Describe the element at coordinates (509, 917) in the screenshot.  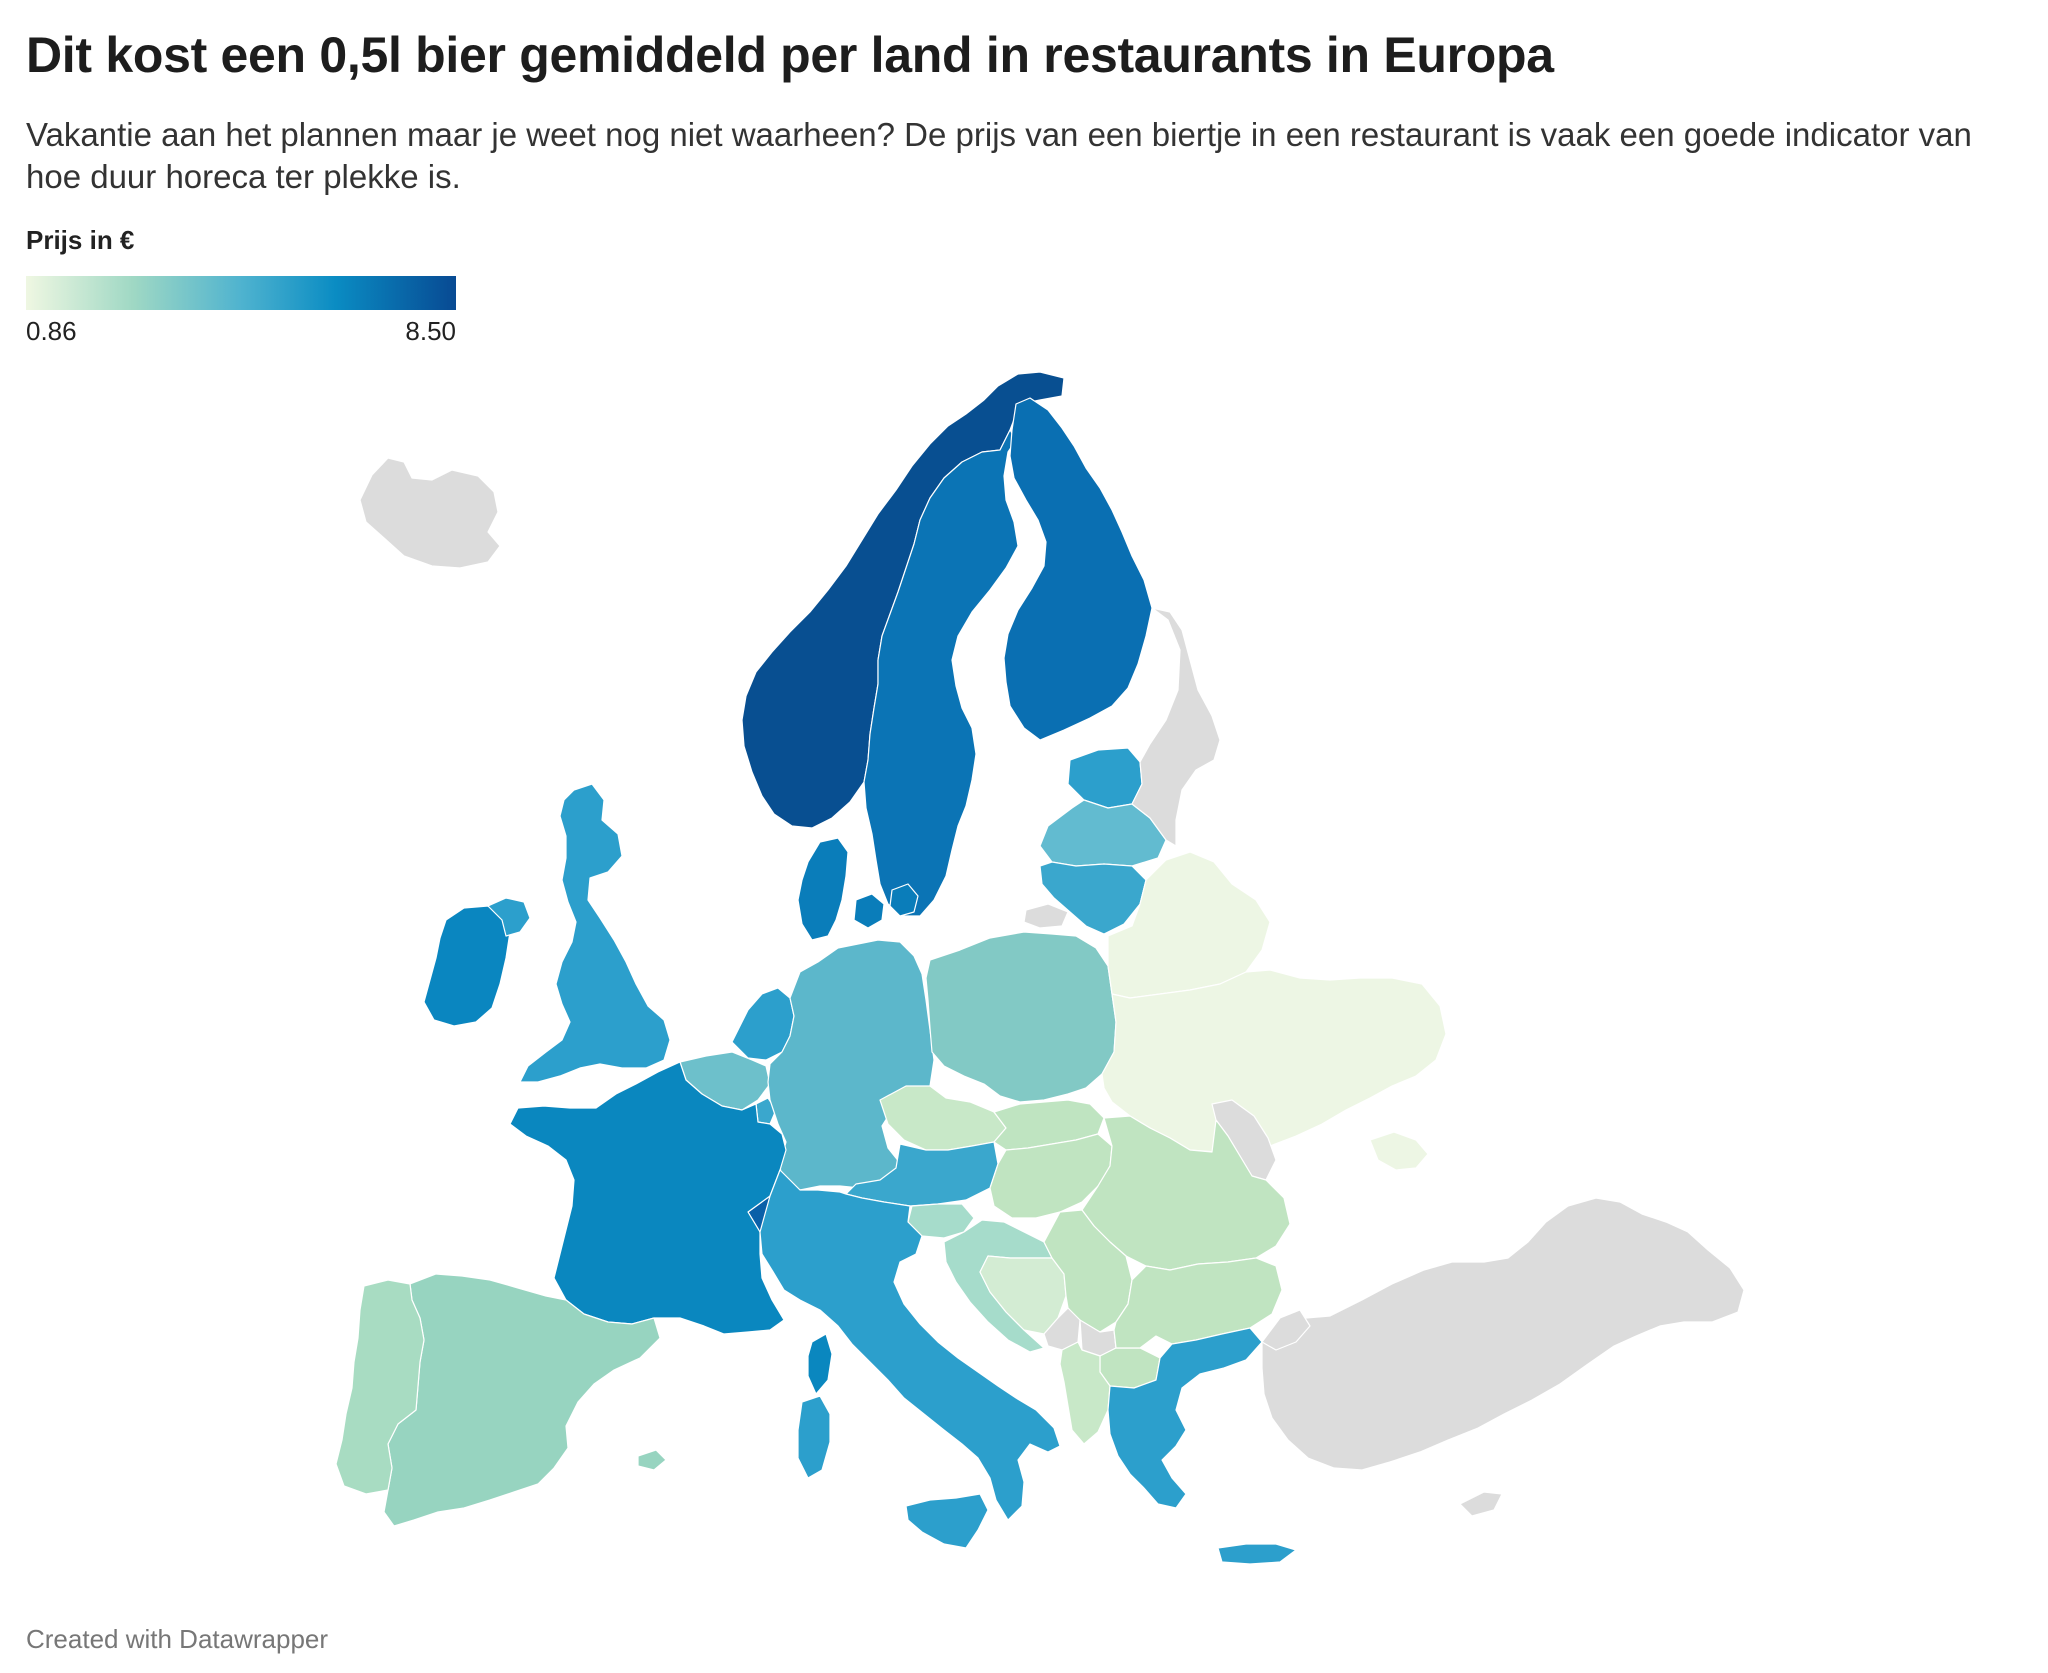
I see `country-northern-ireland` at that location.